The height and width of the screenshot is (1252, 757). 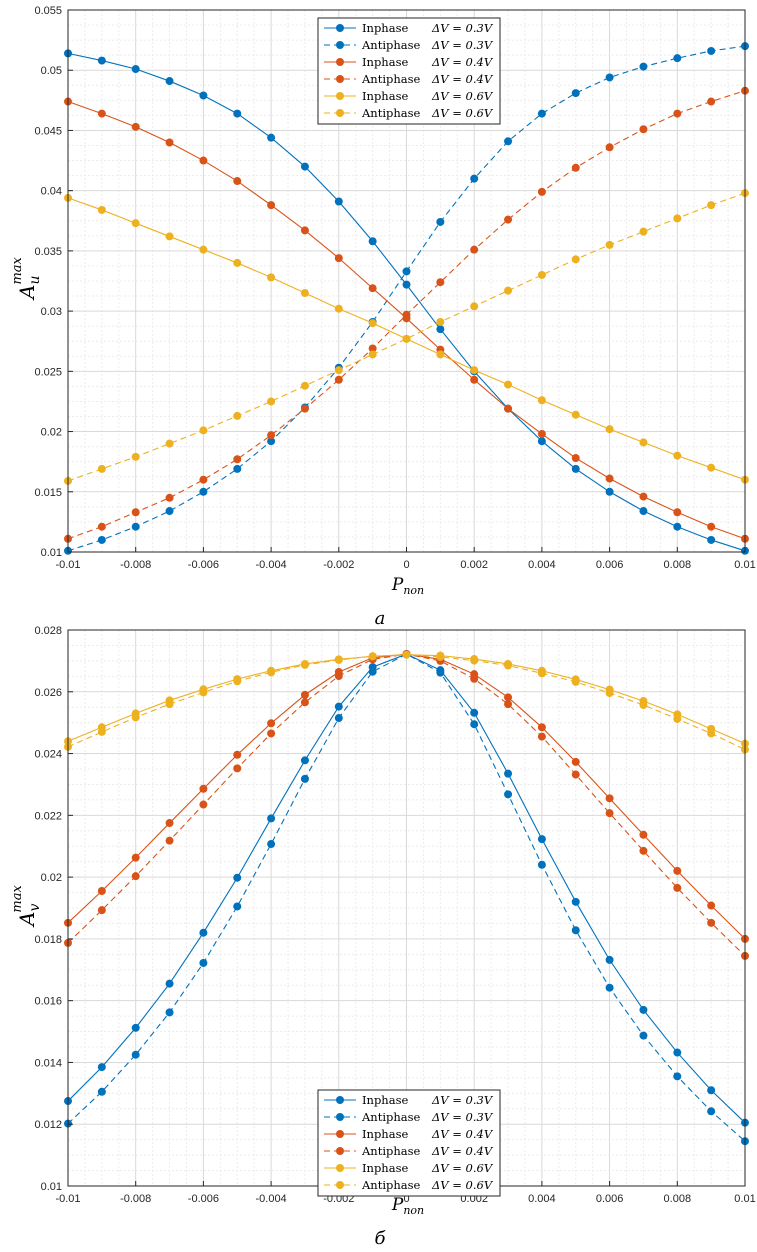 What do you see at coordinates (381, 1238) in the screenshot?
I see `panel-label-b: б` at bounding box center [381, 1238].